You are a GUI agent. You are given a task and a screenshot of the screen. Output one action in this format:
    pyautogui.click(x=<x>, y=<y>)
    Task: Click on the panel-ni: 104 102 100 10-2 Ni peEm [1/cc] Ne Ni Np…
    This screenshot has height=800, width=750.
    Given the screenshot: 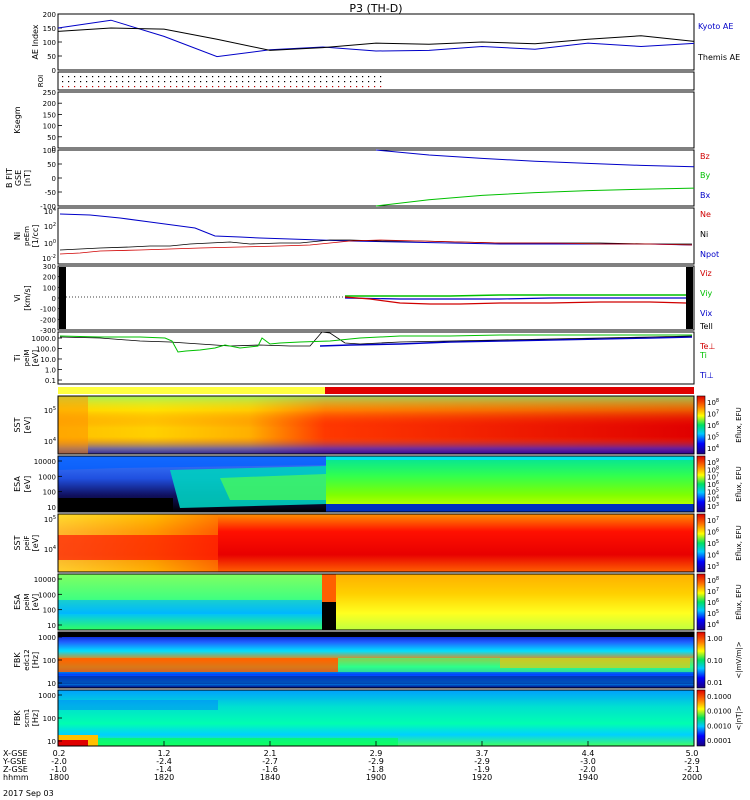 What is the action you would take?
    pyautogui.click(x=366, y=236)
    